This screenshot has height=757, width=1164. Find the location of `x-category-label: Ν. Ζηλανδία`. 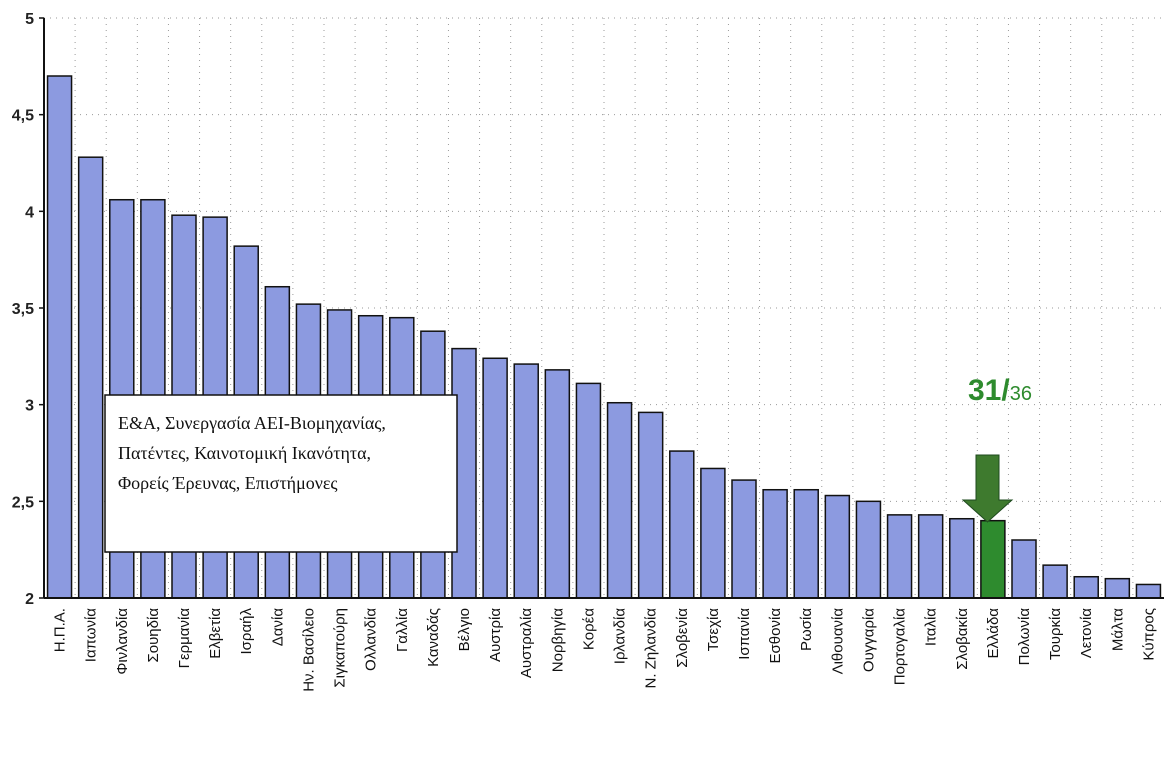

x-category-label: Ν. Ζηλανδία is located at coordinates (651, 648).